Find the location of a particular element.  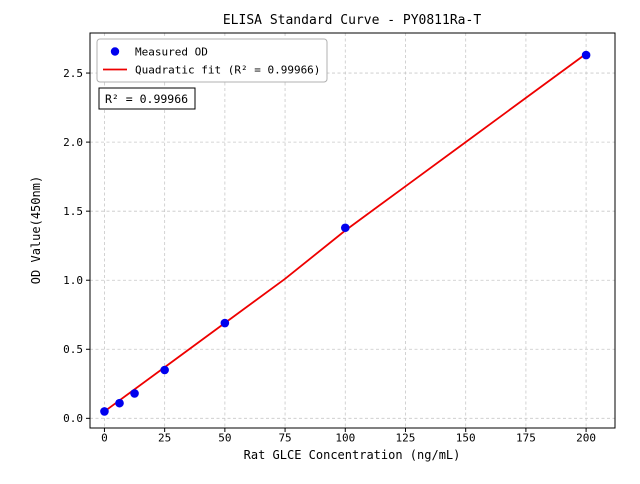

legend-box is located at coordinates (212, 60).